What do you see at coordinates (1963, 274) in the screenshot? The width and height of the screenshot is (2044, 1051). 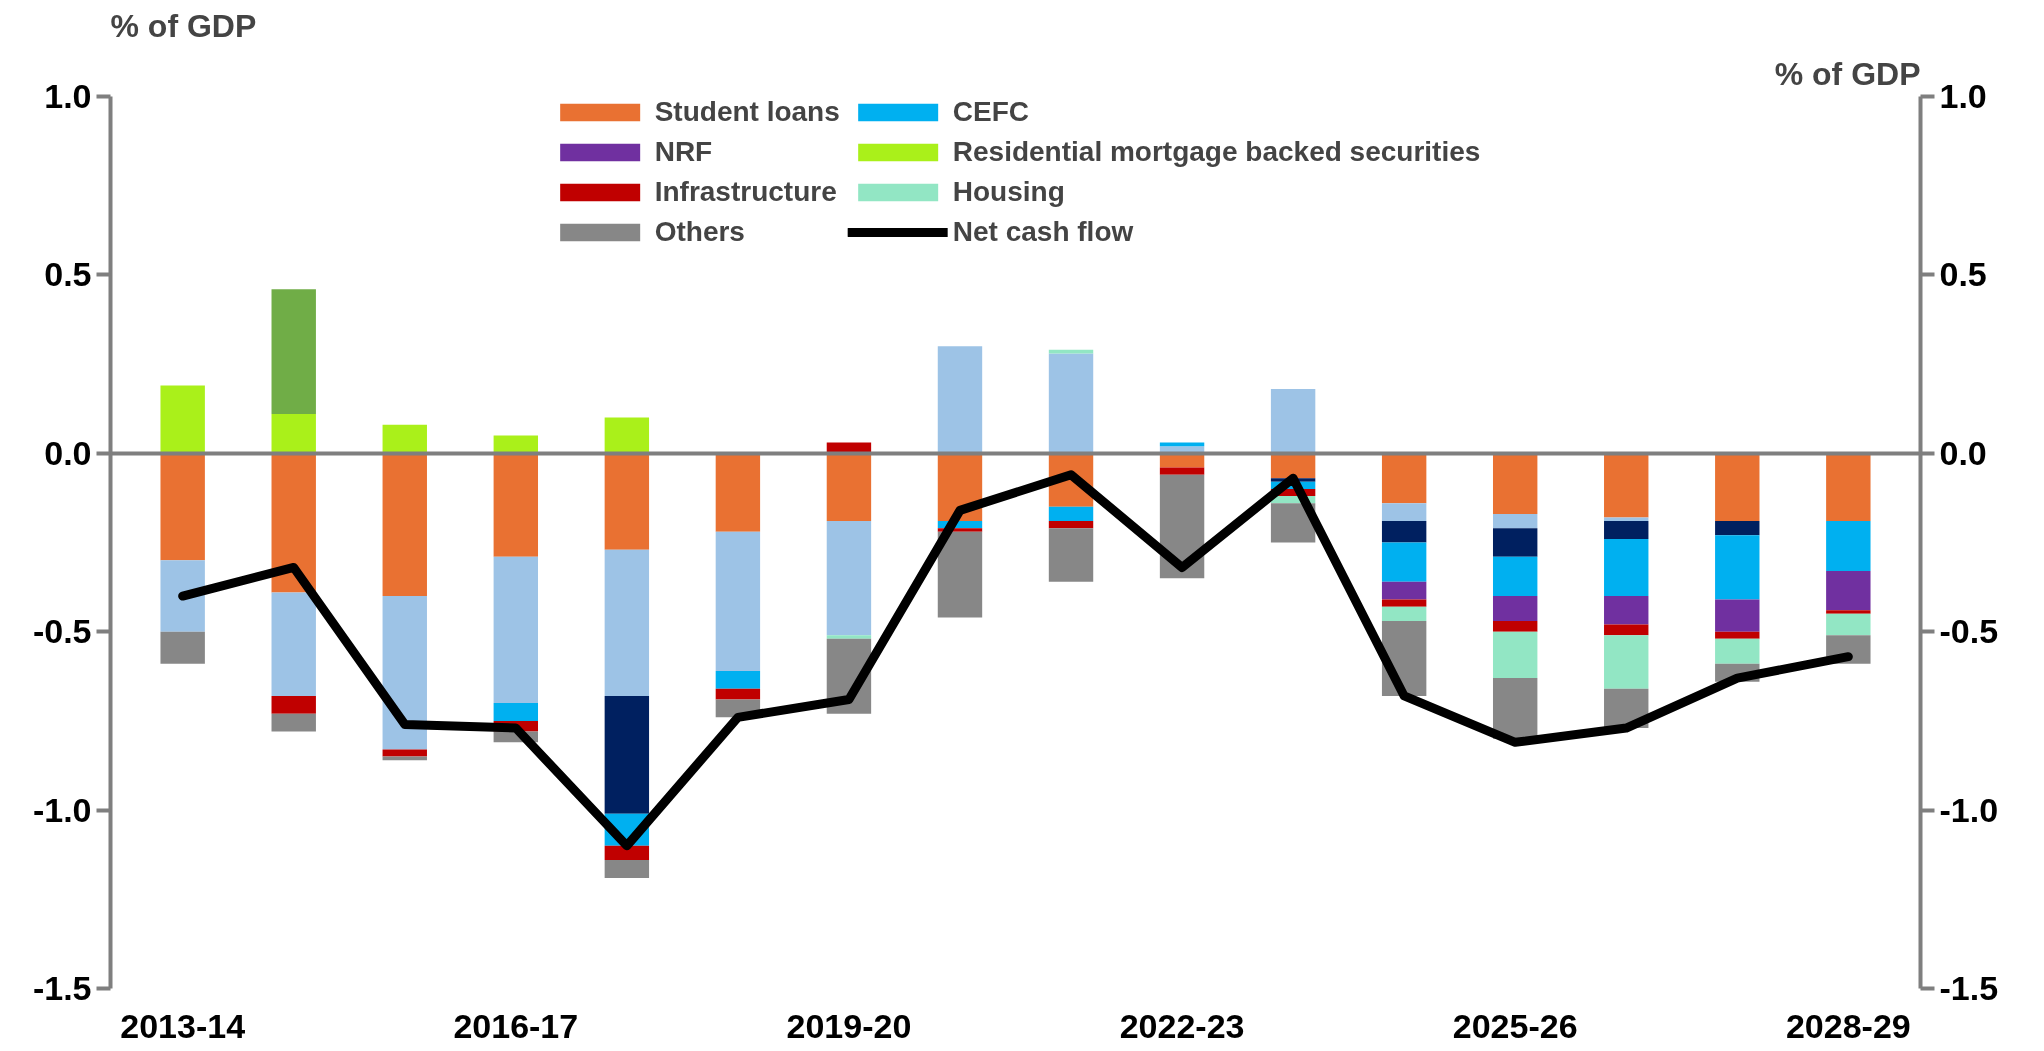 I see `y2-tick-label: 0.5` at bounding box center [1963, 274].